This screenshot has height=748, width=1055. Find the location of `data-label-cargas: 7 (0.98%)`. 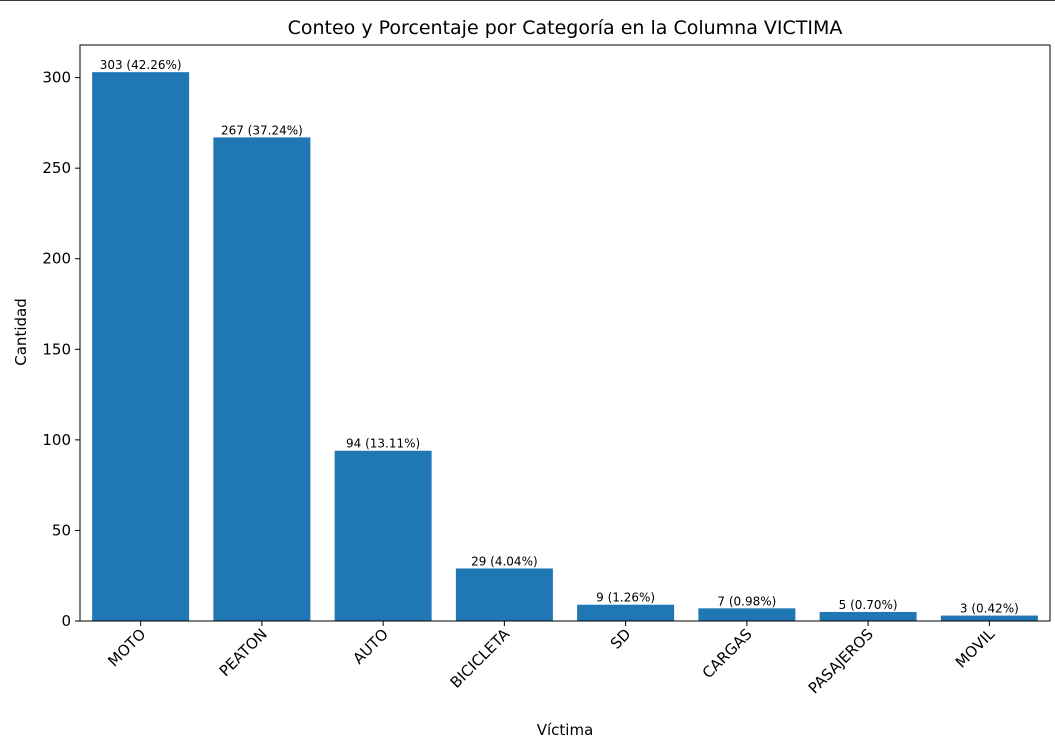

data-label-cargas: 7 (0.98%) is located at coordinates (746, 601).